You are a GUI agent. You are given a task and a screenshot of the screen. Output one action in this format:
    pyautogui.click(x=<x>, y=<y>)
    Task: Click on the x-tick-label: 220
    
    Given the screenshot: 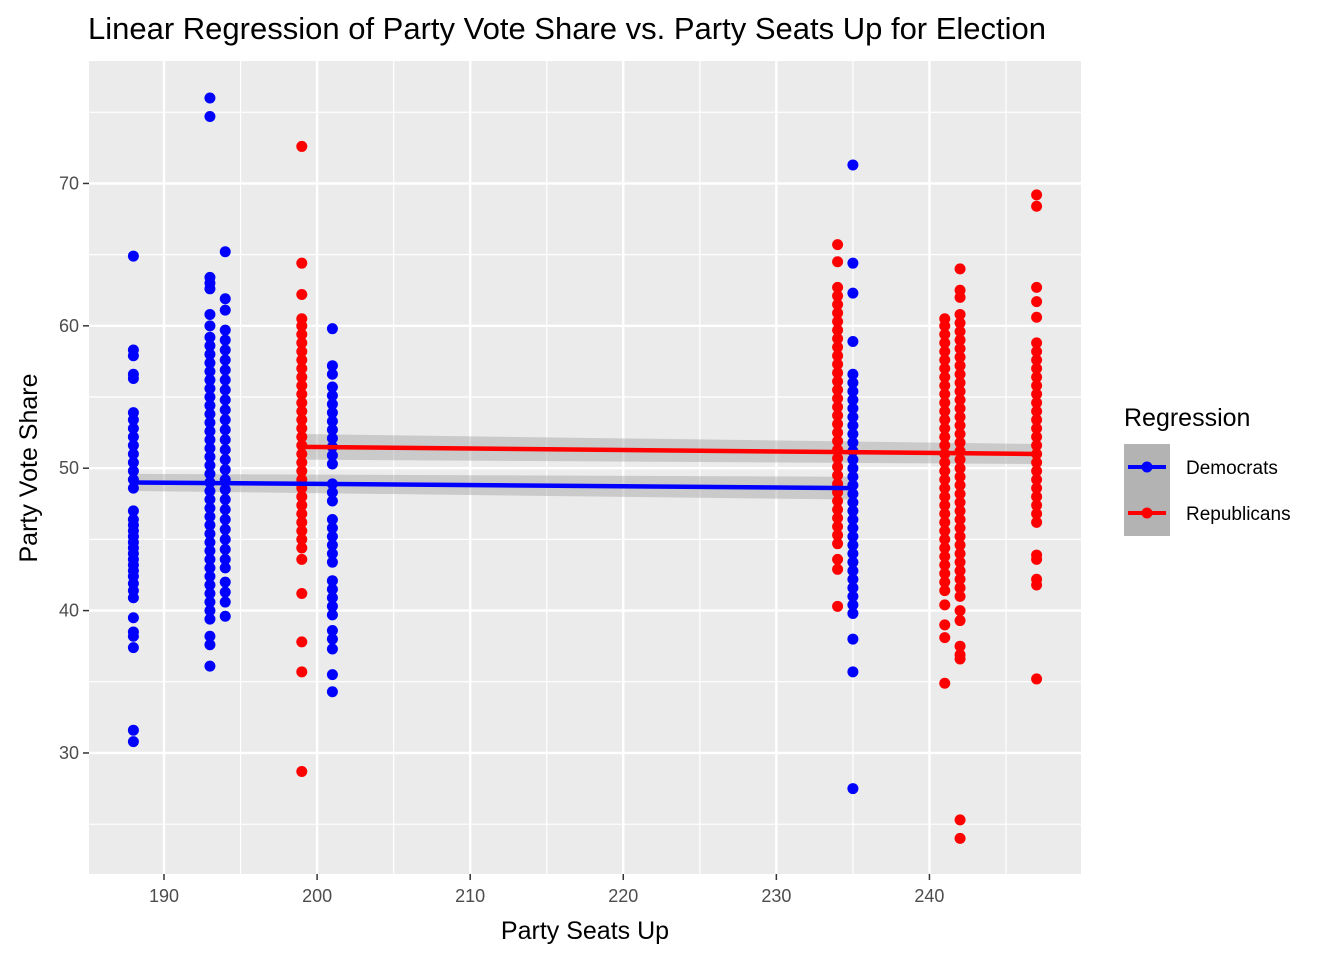 What is the action you would take?
    pyautogui.click(x=623, y=896)
    